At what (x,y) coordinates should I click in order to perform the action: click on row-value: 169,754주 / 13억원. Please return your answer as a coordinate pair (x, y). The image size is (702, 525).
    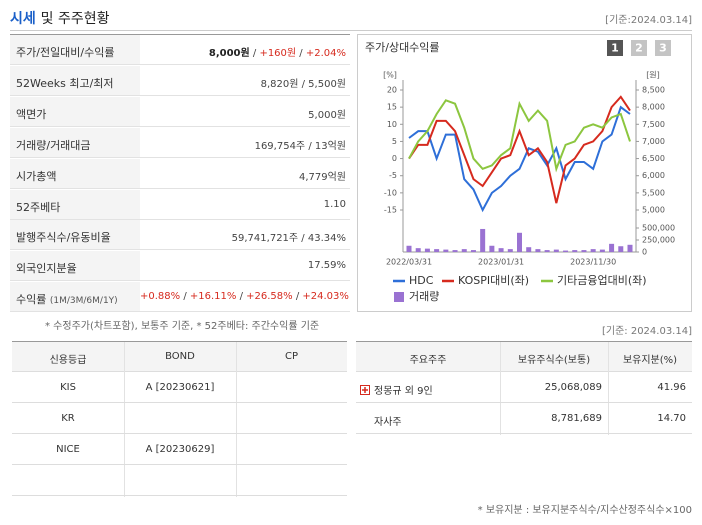
    Looking at the image, I should click on (243, 144).